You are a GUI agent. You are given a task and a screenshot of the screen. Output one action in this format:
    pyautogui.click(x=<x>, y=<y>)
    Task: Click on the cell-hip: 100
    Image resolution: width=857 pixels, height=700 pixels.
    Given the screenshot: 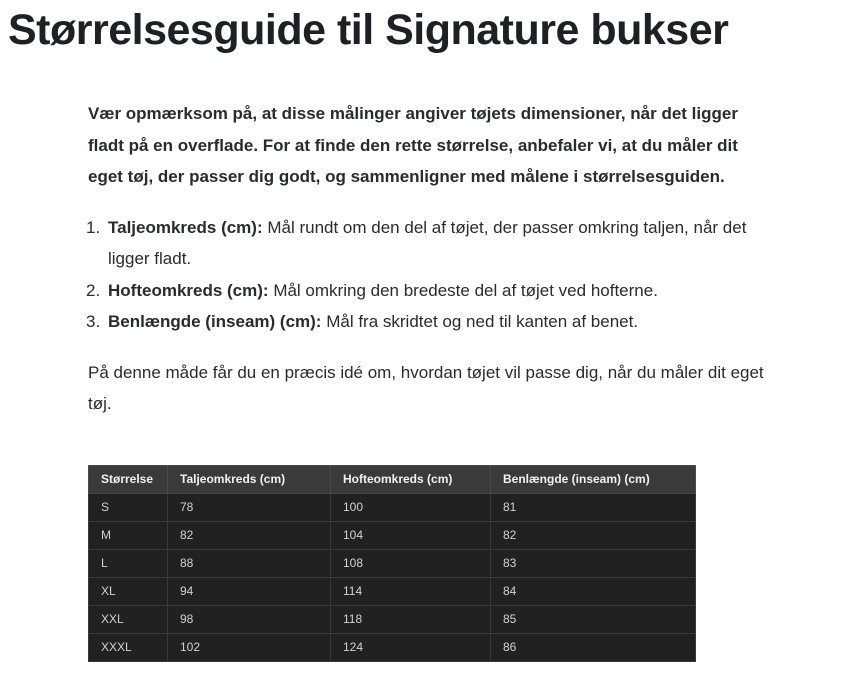 What is the action you would take?
    pyautogui.click(x=410, y=507)
    